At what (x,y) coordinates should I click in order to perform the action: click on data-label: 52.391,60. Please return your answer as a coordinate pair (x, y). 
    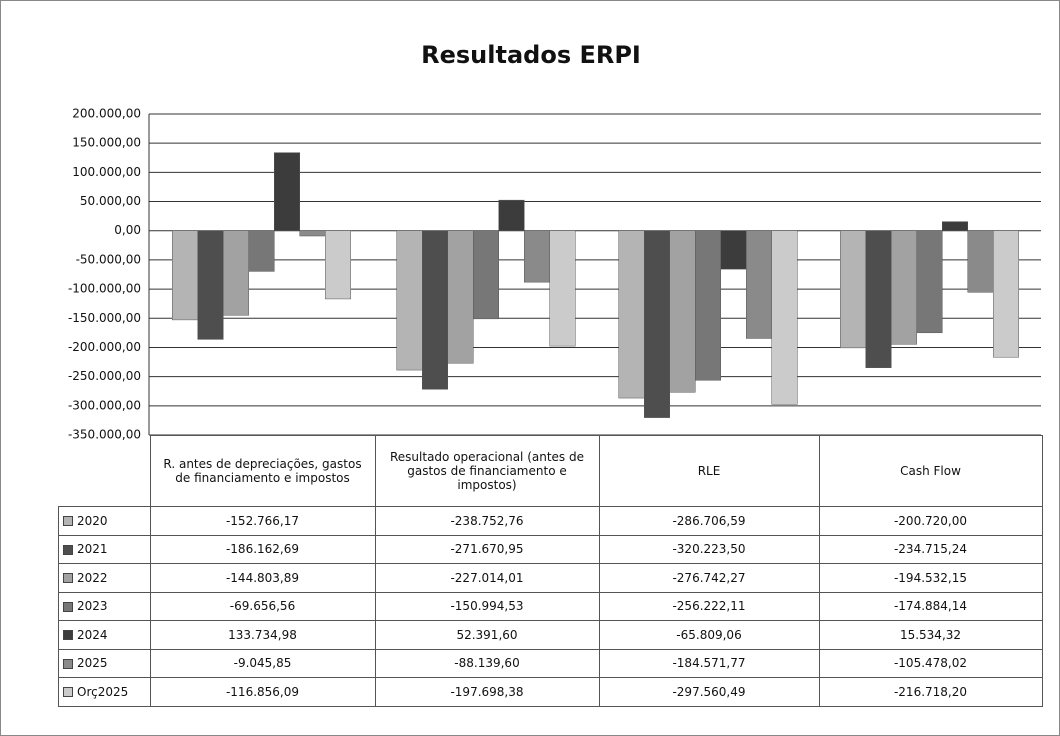
    Looking at the image, I should click on (487, 635).